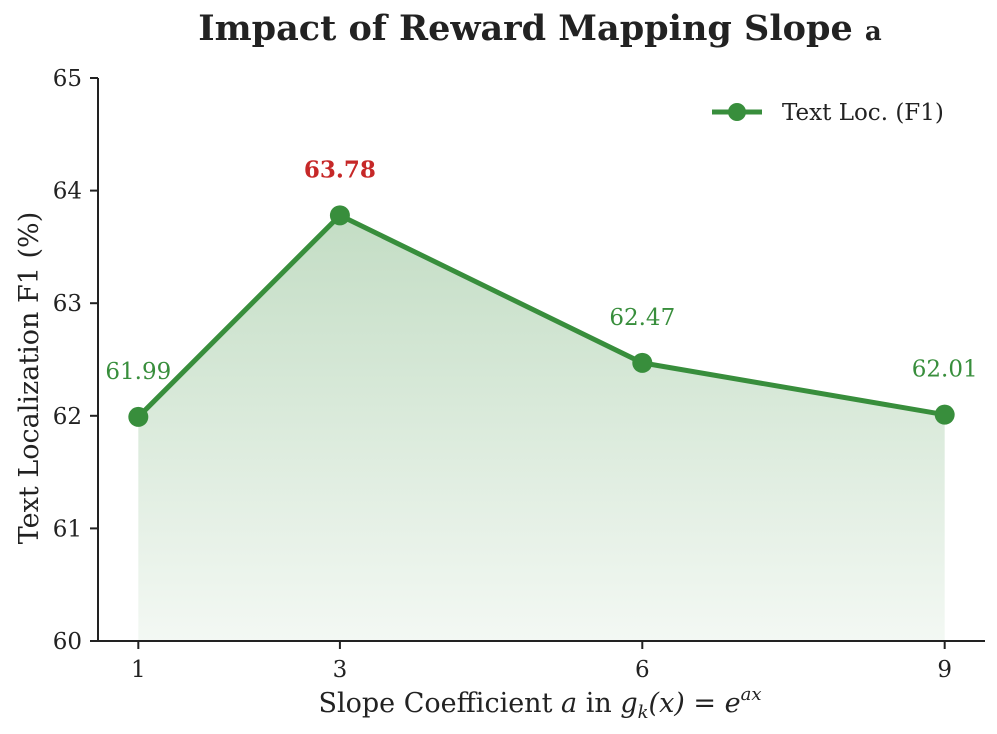 This screenshot has width=997, height=734. Describe the element at coordinates (138, 372) in the screenshot. I see `data-label: 61.99` at that location.